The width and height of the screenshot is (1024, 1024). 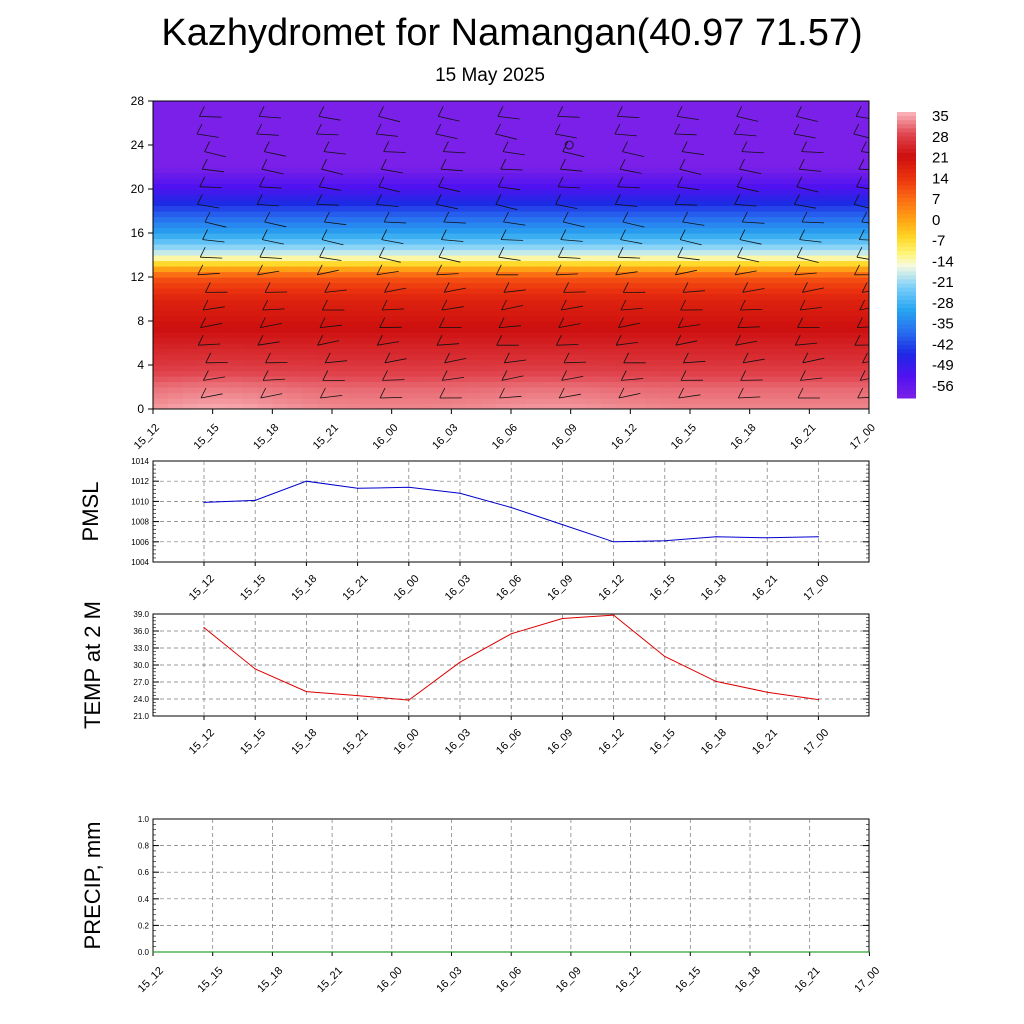 What do you see at coordinates (144, 952) in the screenshot?
I see `y-tick-label: 0.0` at bounding box center [144, 952].